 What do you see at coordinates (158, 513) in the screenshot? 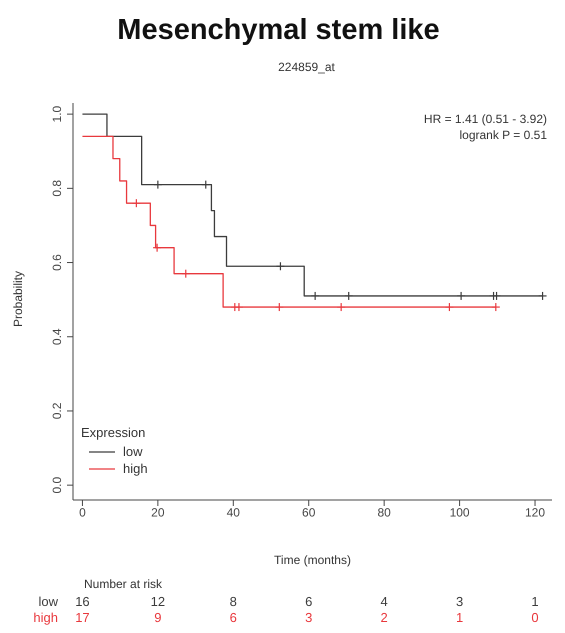
I see `x-tick-label: 20` at bounding box center [158, 513].